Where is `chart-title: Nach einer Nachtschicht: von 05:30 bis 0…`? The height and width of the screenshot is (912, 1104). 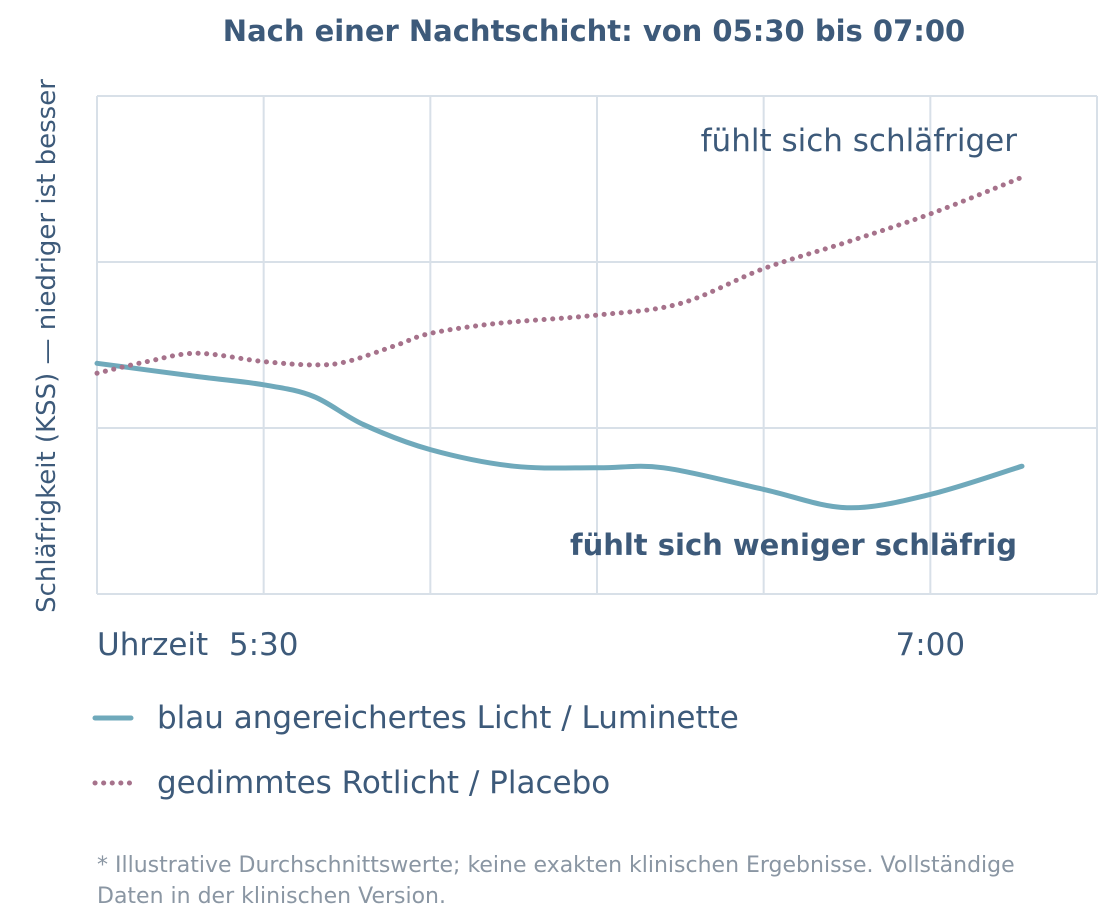 chart-title: Nach einer Nachtschicht: von 05:30 bis 0… is located at coordinates (594, 31).